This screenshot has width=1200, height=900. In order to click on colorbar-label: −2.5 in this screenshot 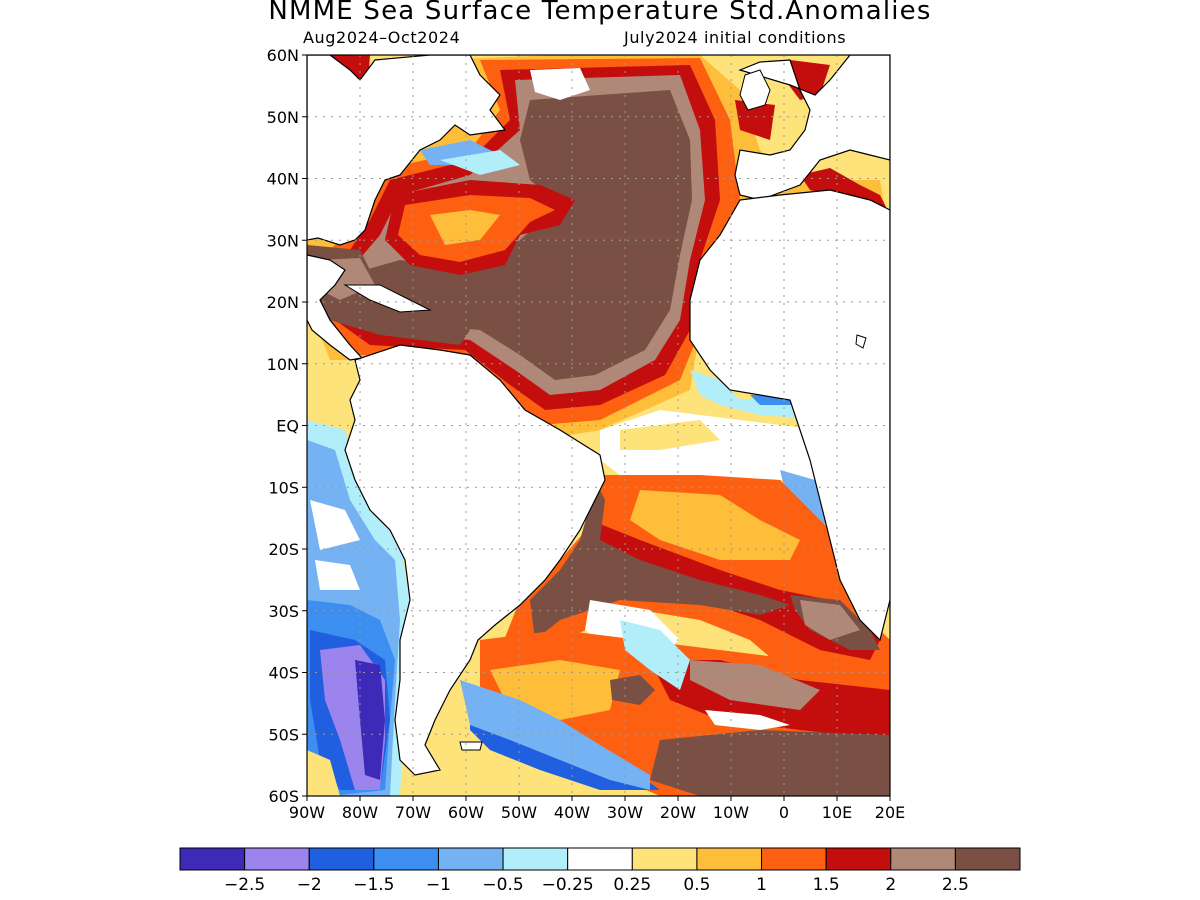, I will do `click(244, 885)`.